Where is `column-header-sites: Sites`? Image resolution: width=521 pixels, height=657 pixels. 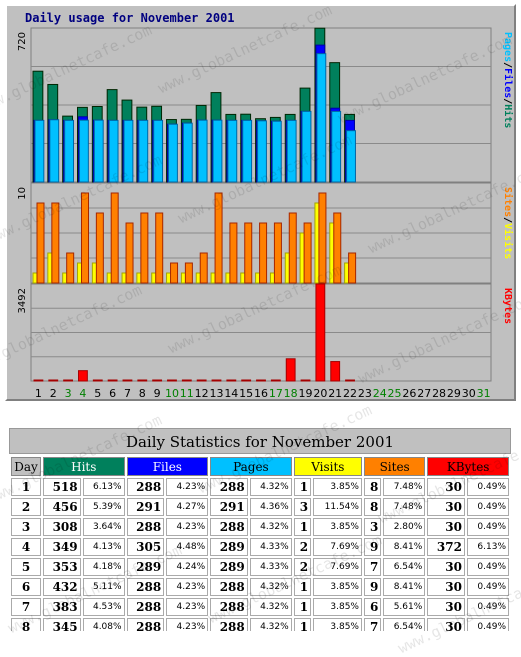 column-header-sites: Sites is located at coordinates (394, 466).